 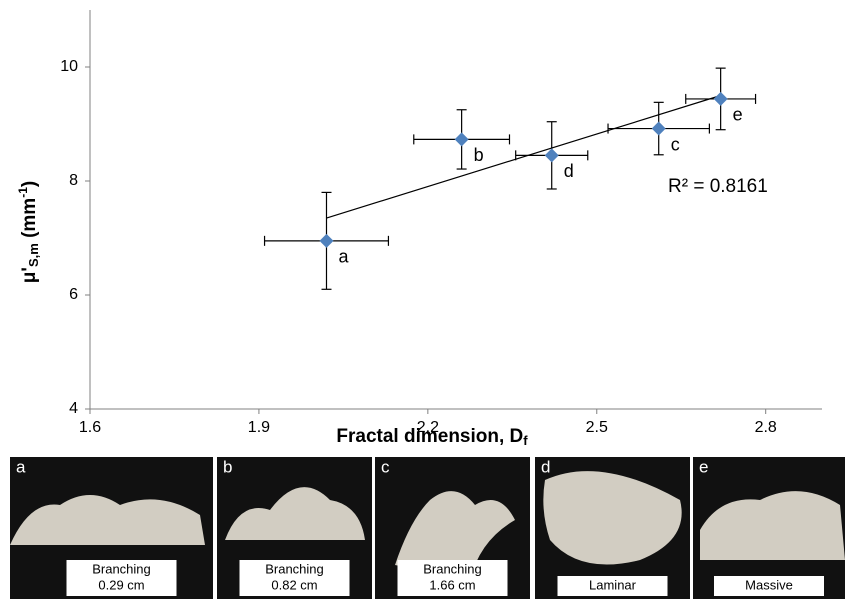 I want to click on point-label: d, so click(x=569, y=171).